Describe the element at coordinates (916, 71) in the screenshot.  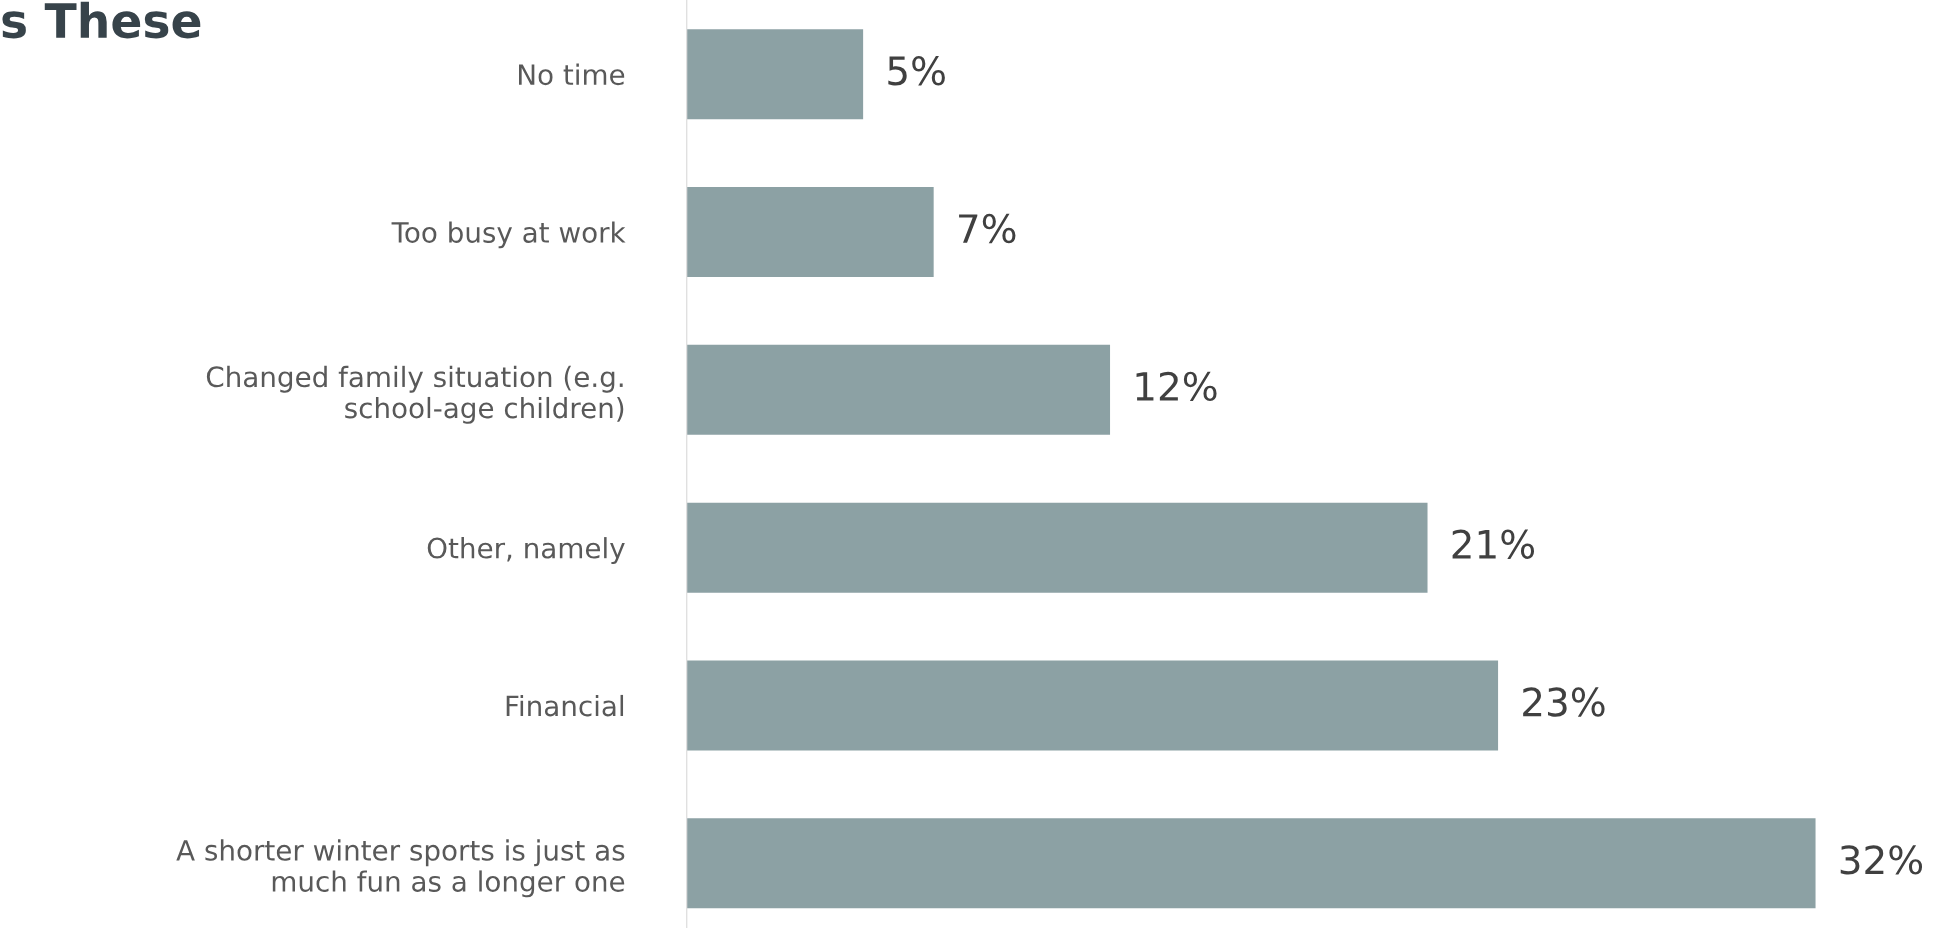
I see `data-label: 5%` at that location.